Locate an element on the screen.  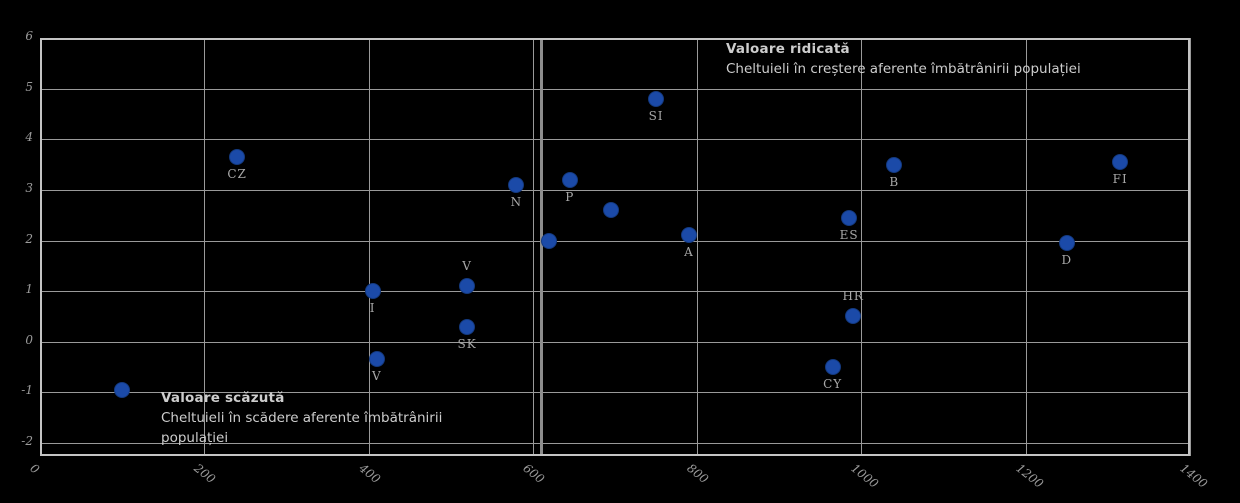
x-tick-label: 1200 is located at coordinates (1029, 476).